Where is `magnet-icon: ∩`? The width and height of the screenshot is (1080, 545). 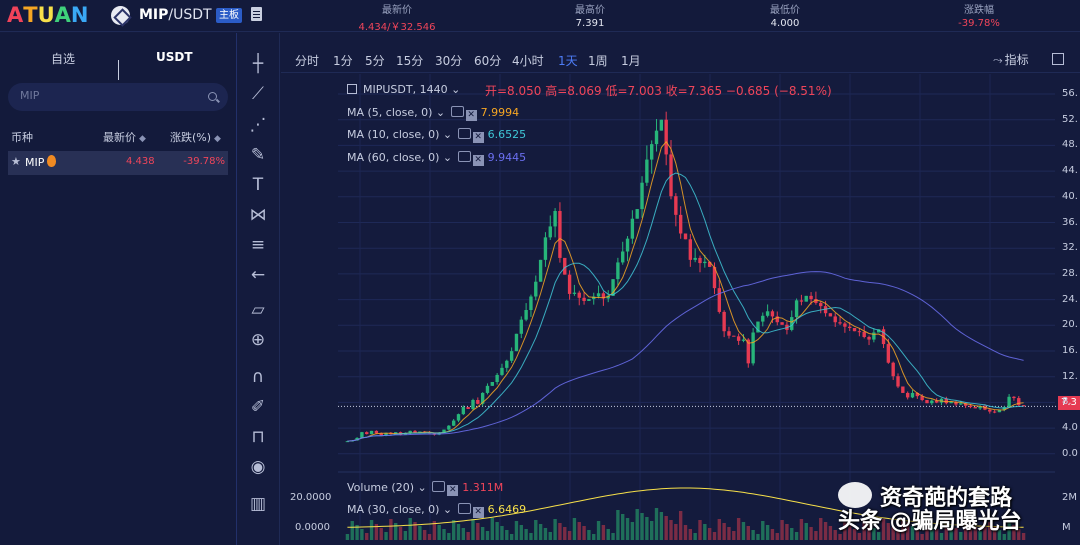 magnet-icon: ∩ is located at coordinates (258, 377).